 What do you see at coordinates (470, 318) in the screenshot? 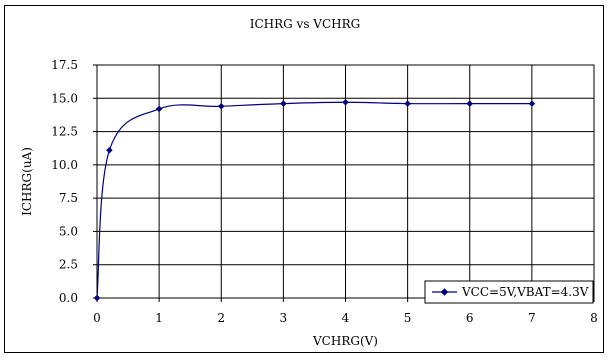
I see `x-tick-label: 6` at bounding box center [470, 318].